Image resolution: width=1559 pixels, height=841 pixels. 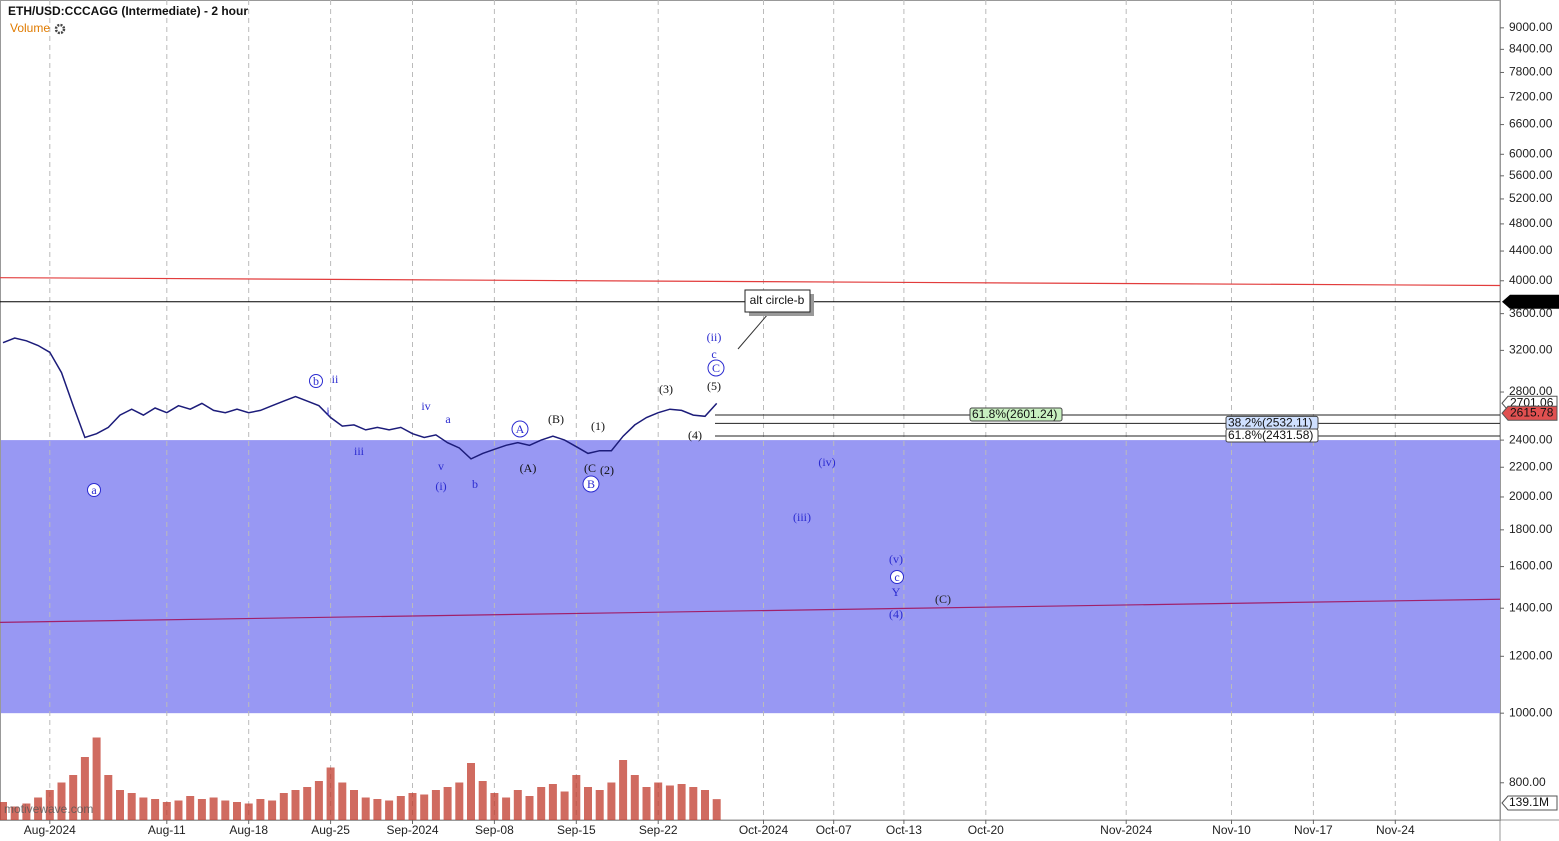 What do you see at coordinates (1231, 830) in the screenshot?
I see `x-tick-label: Nov-10` at bounding box center [1231, 830].